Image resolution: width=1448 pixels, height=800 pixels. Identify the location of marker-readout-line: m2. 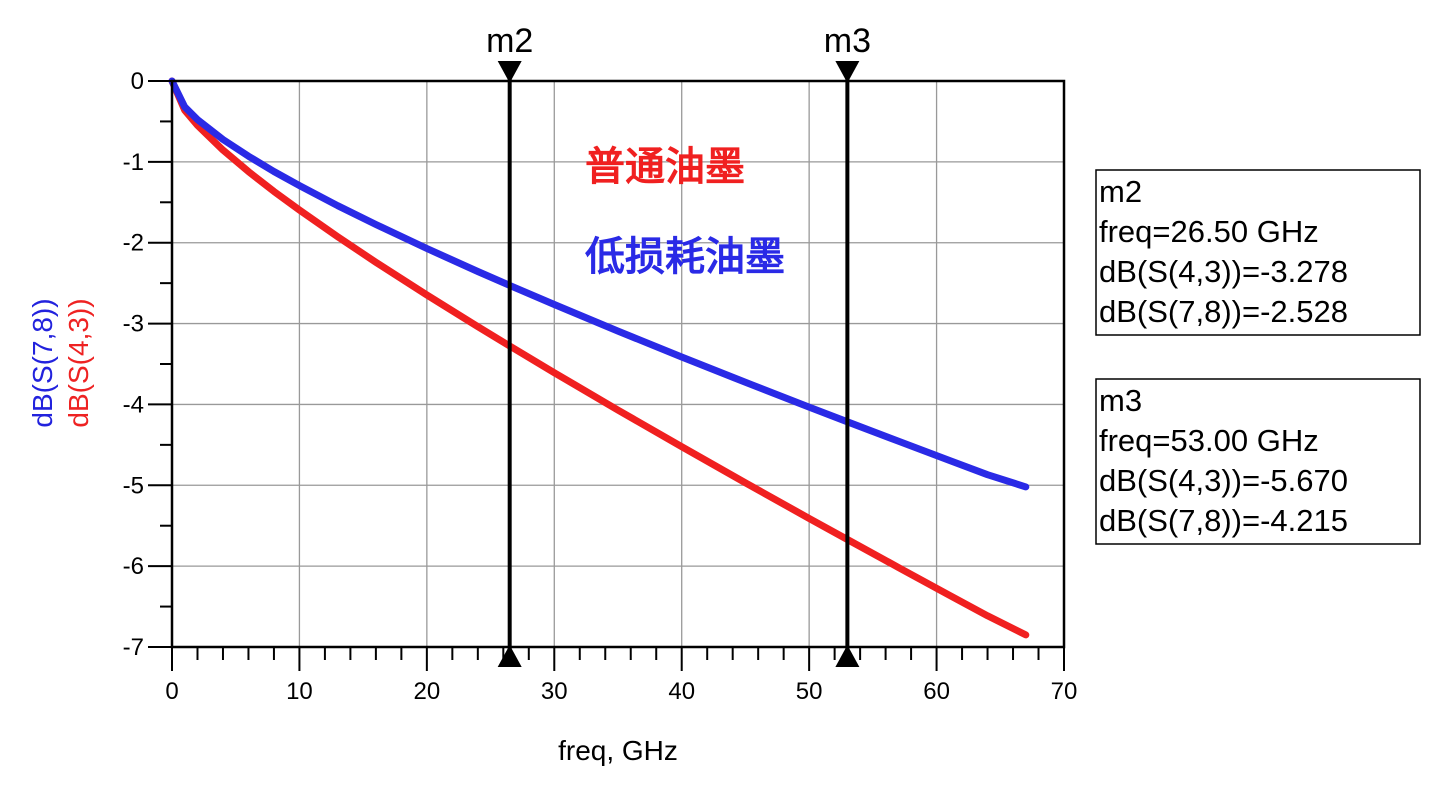
(1120, 191).